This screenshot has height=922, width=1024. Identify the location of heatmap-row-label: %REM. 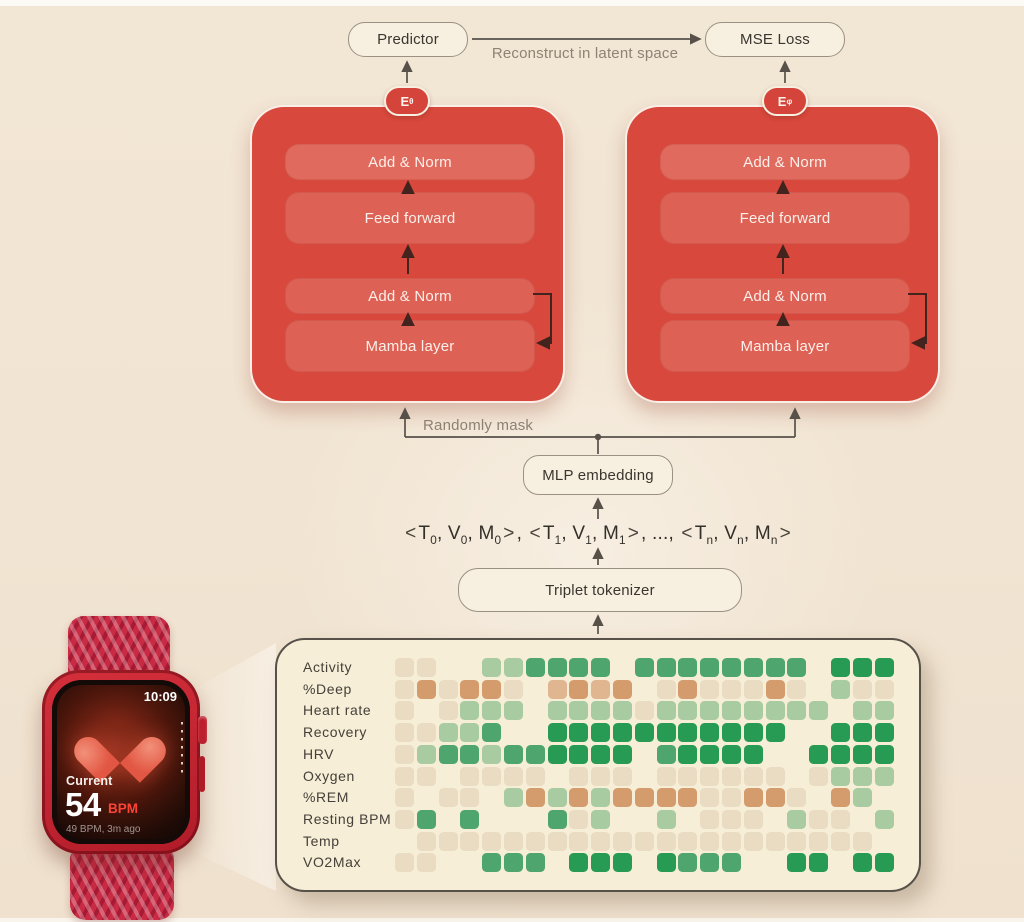
(326, 797).